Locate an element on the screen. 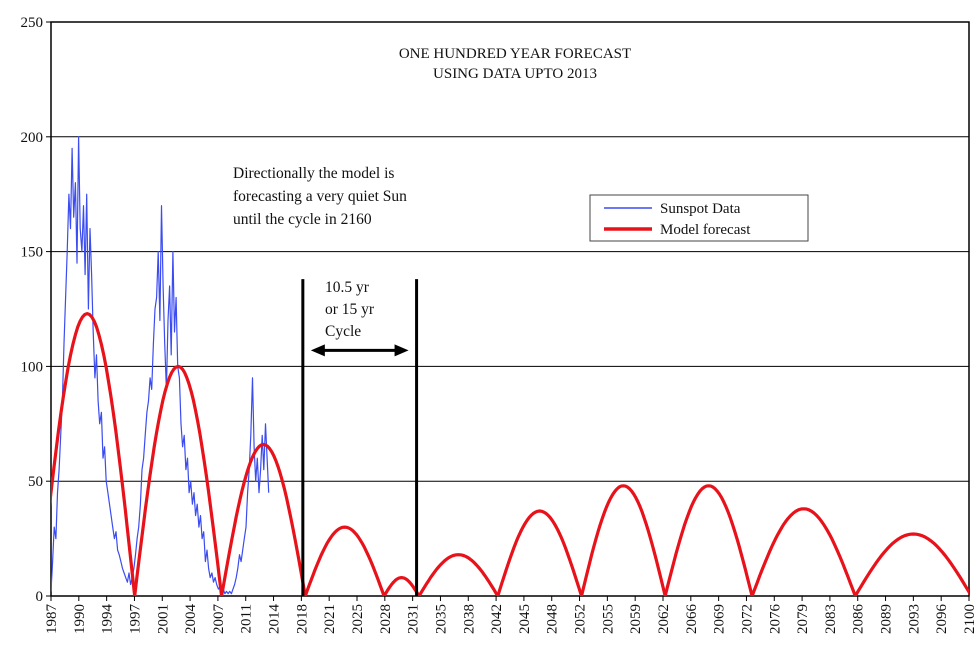  x-tick-label: 2021 is located at coordinates (330, 619).